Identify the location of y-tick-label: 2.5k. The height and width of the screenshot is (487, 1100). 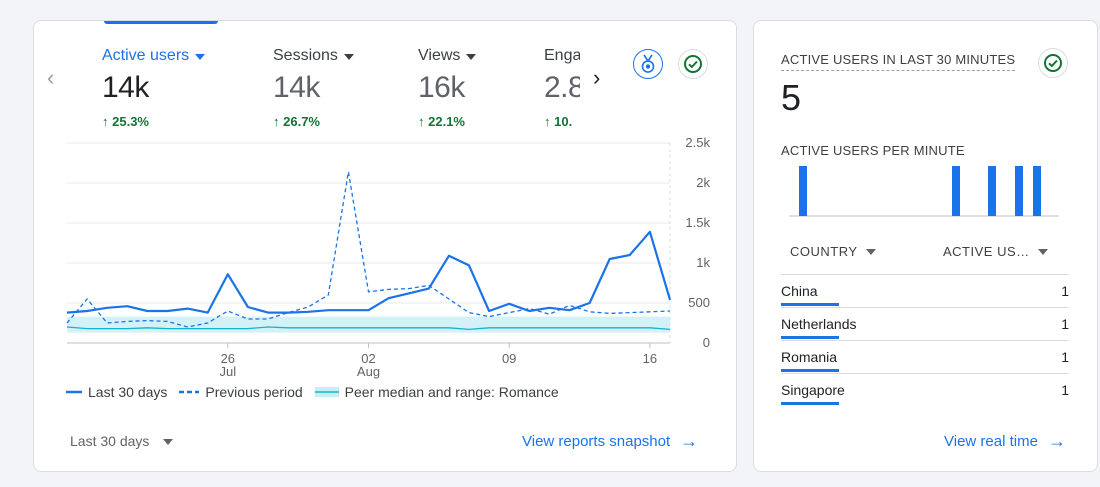
(697, 142).